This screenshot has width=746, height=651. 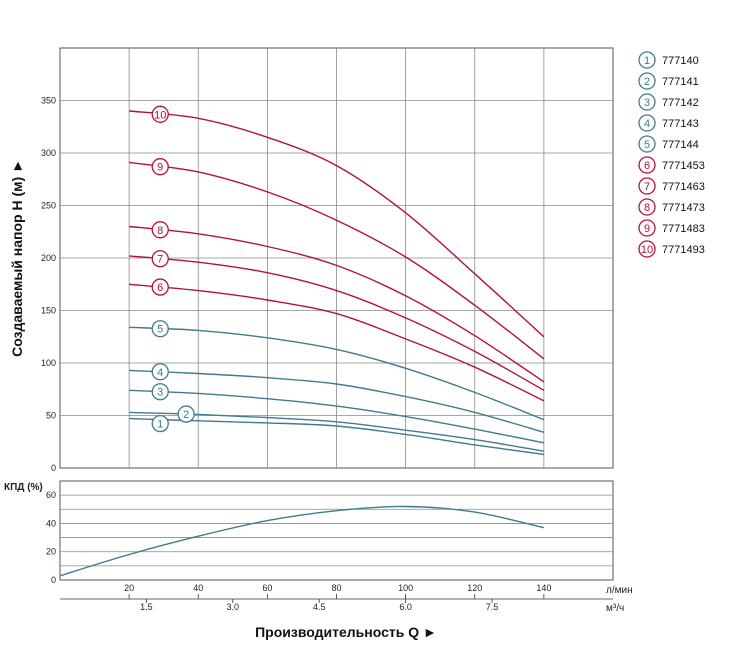 I want to click on x-tick-label-m3h: 7.5, so click(x=492, y=607).